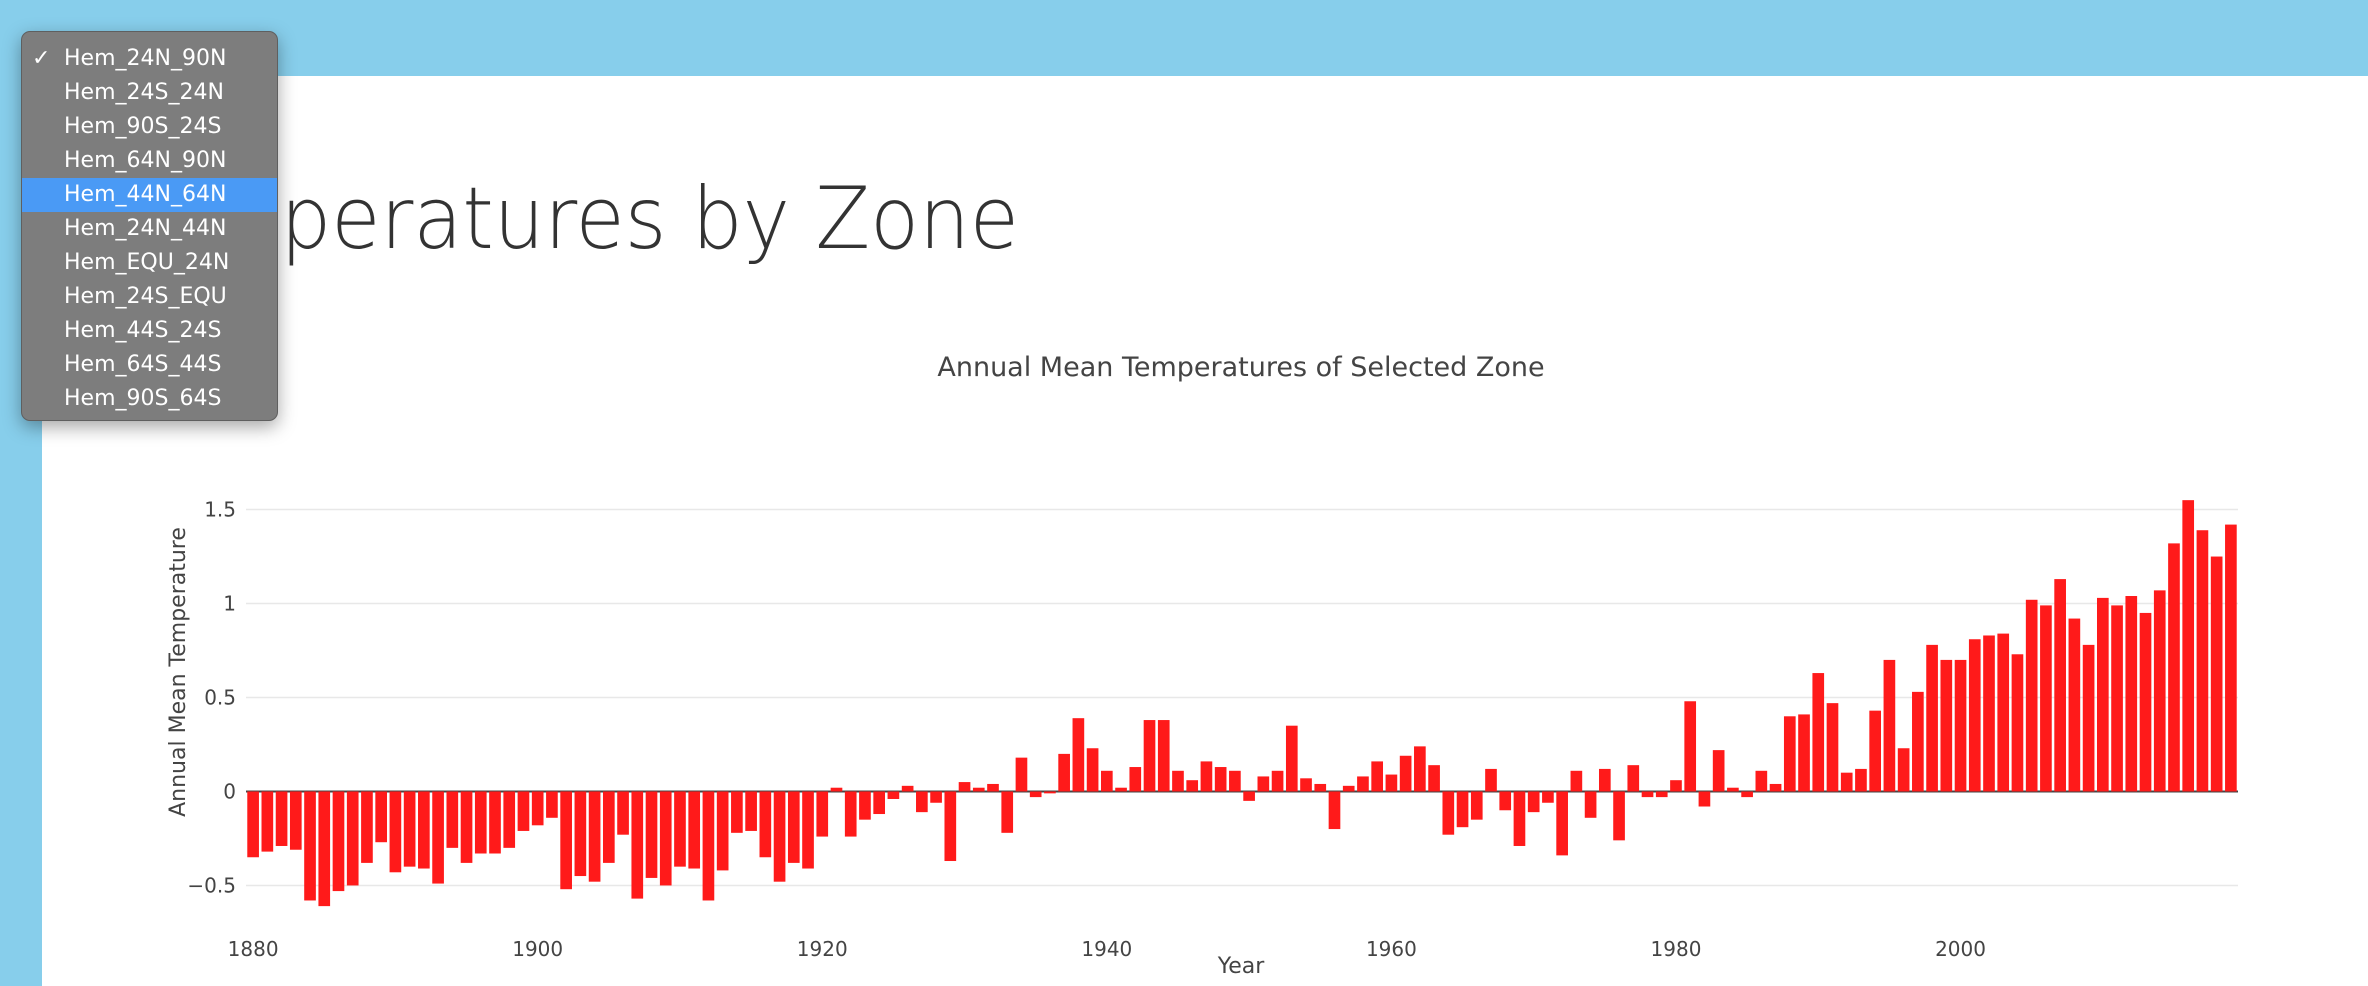 The height and width of the screenshot is (986, 2368). I want to click on y-tick-label: 0, so click(229, 791).